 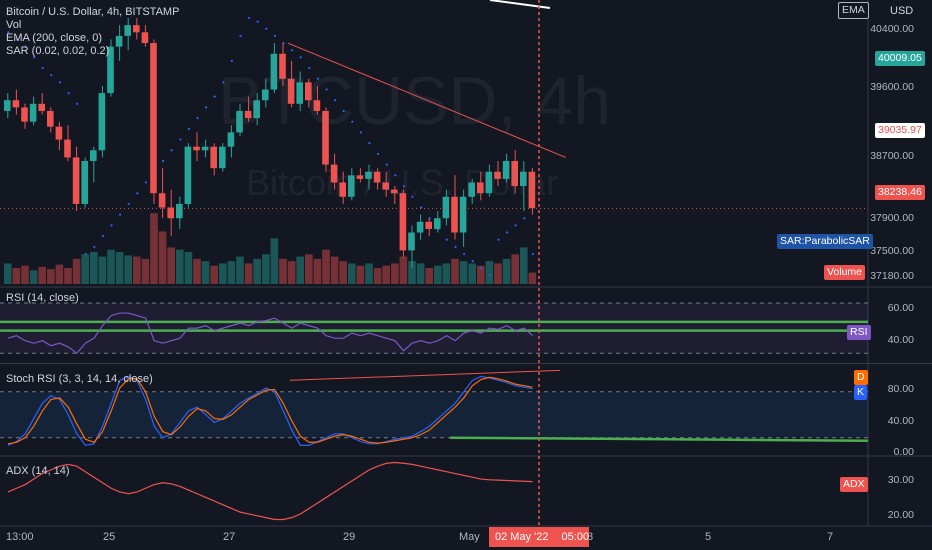 What do you see at coordinates (109, 537) in the screenshot?
I see `time-tick: 25` at bounding box center [109, 537].